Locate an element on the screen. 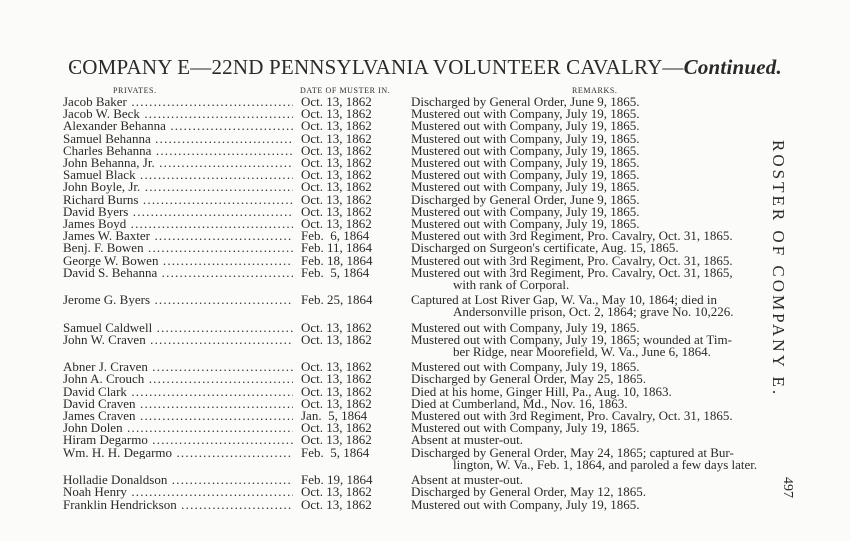 This screenshot has height=541, width=850. private-name: Hiram Degarmo is located at coordinates (178, 440).